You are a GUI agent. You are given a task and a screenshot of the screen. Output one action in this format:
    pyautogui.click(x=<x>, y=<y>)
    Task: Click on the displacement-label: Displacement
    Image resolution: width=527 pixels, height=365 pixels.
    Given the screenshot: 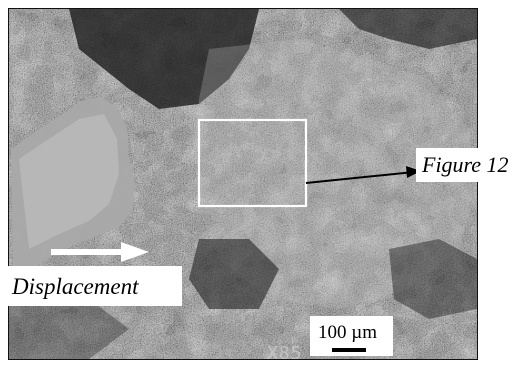 What is the action you would take?
    pyautogui.click(x=94, y=286)
    